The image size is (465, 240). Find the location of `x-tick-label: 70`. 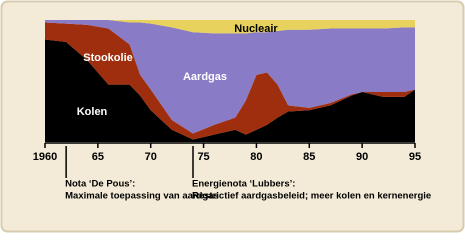

x-tick-label: 70 is located at coordinates (151, 157).